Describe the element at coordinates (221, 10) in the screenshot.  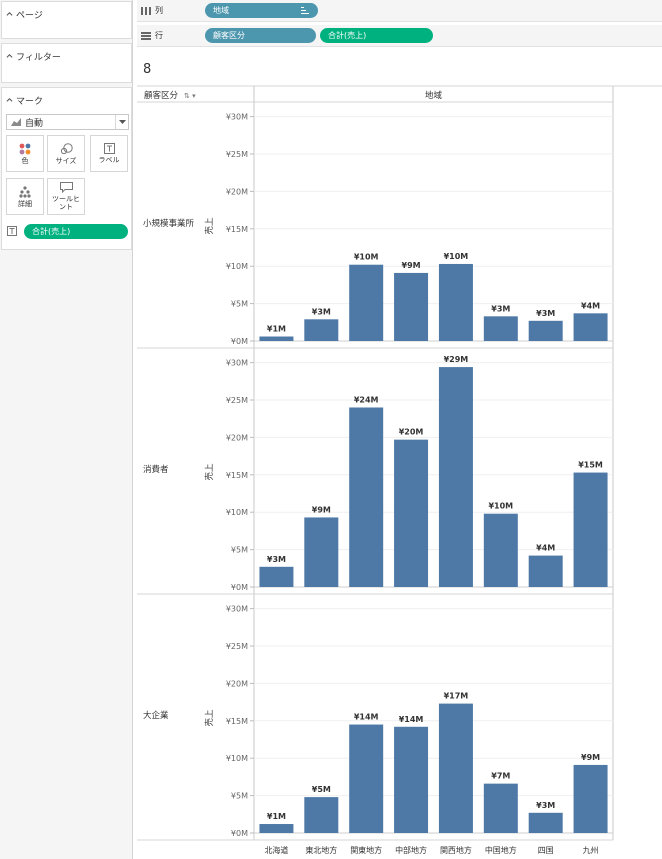
I see `columns-pill-text: 地域` at that location.